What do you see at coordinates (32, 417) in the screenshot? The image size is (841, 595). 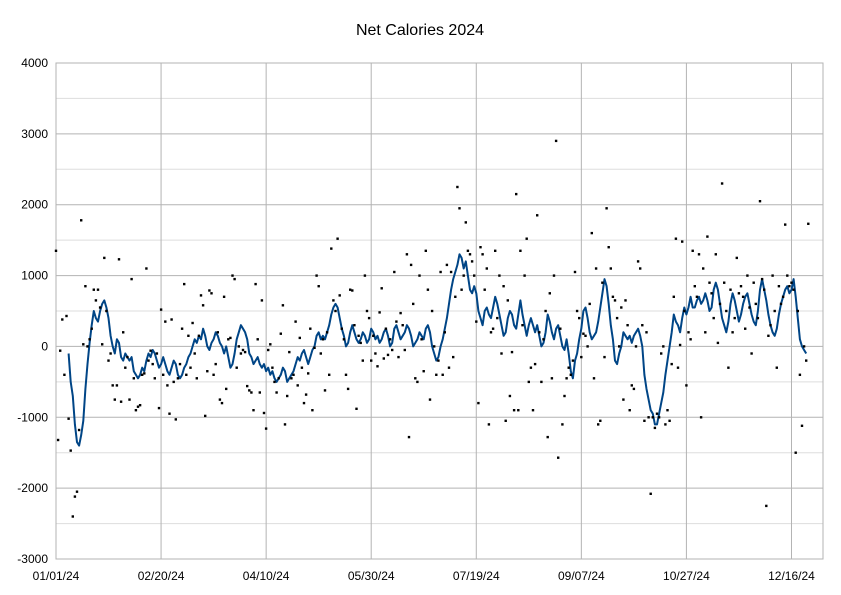 I see `y-tick-label: -1000` at bounding box center [32, 417].